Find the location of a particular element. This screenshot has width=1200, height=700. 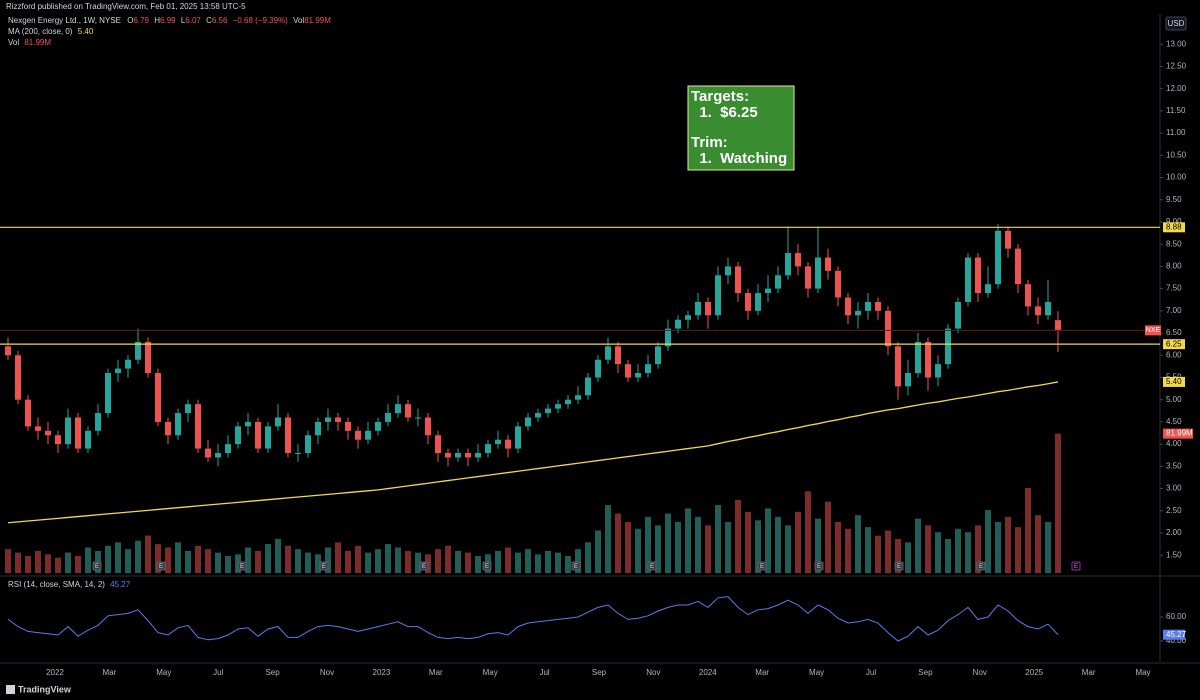

y-tick-label: 9.50 is located at coordinates (1174, 199).